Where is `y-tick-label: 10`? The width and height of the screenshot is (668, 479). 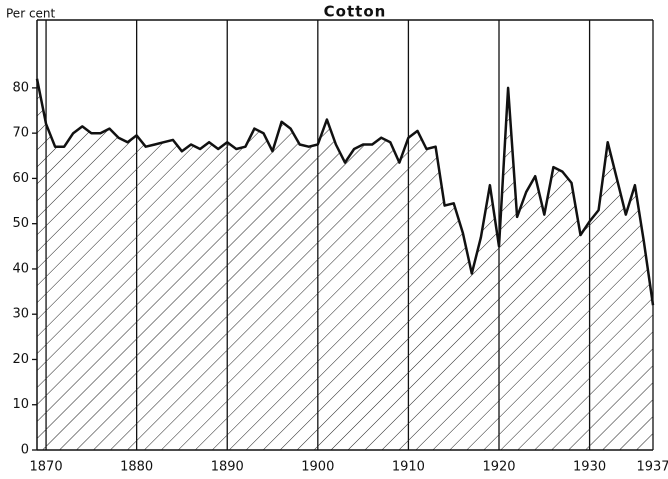
y-tick-label: 10 is located at coordinates (20, 404).